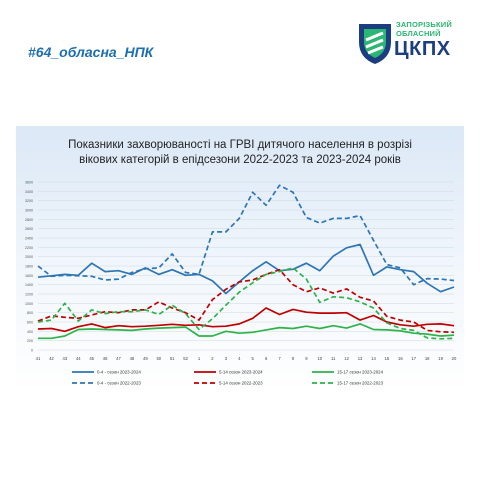  Describe the element at coordinates (51, 358) in the screenshot. I see `x-tick-label: 42` at that location.